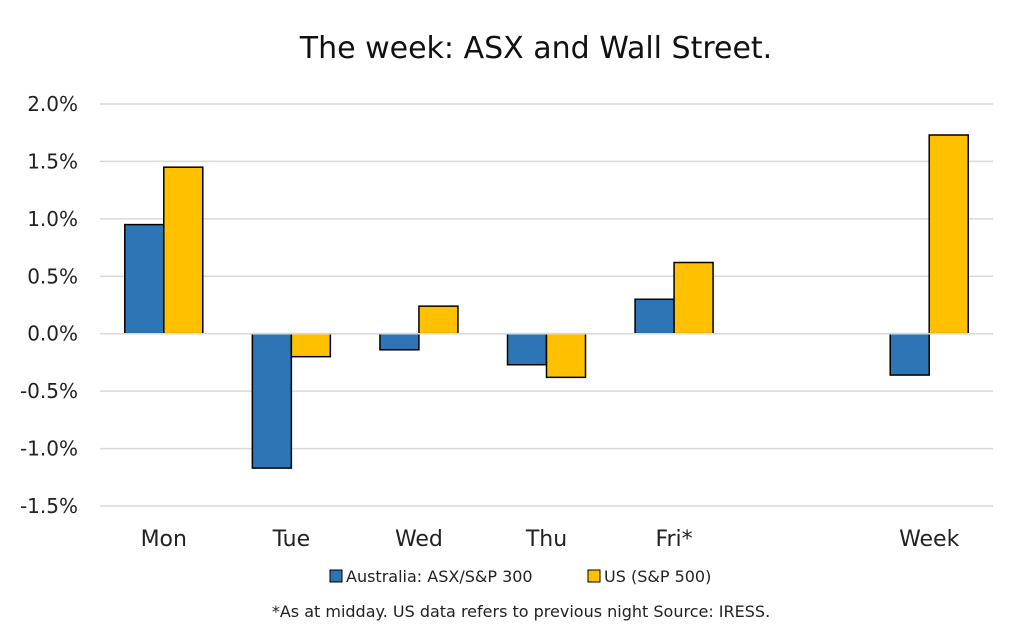  What do you see at coordinates (49, 449) in the screenshot?
I see `y-tick-label: -1.0%` at bounding box center [49, 449].